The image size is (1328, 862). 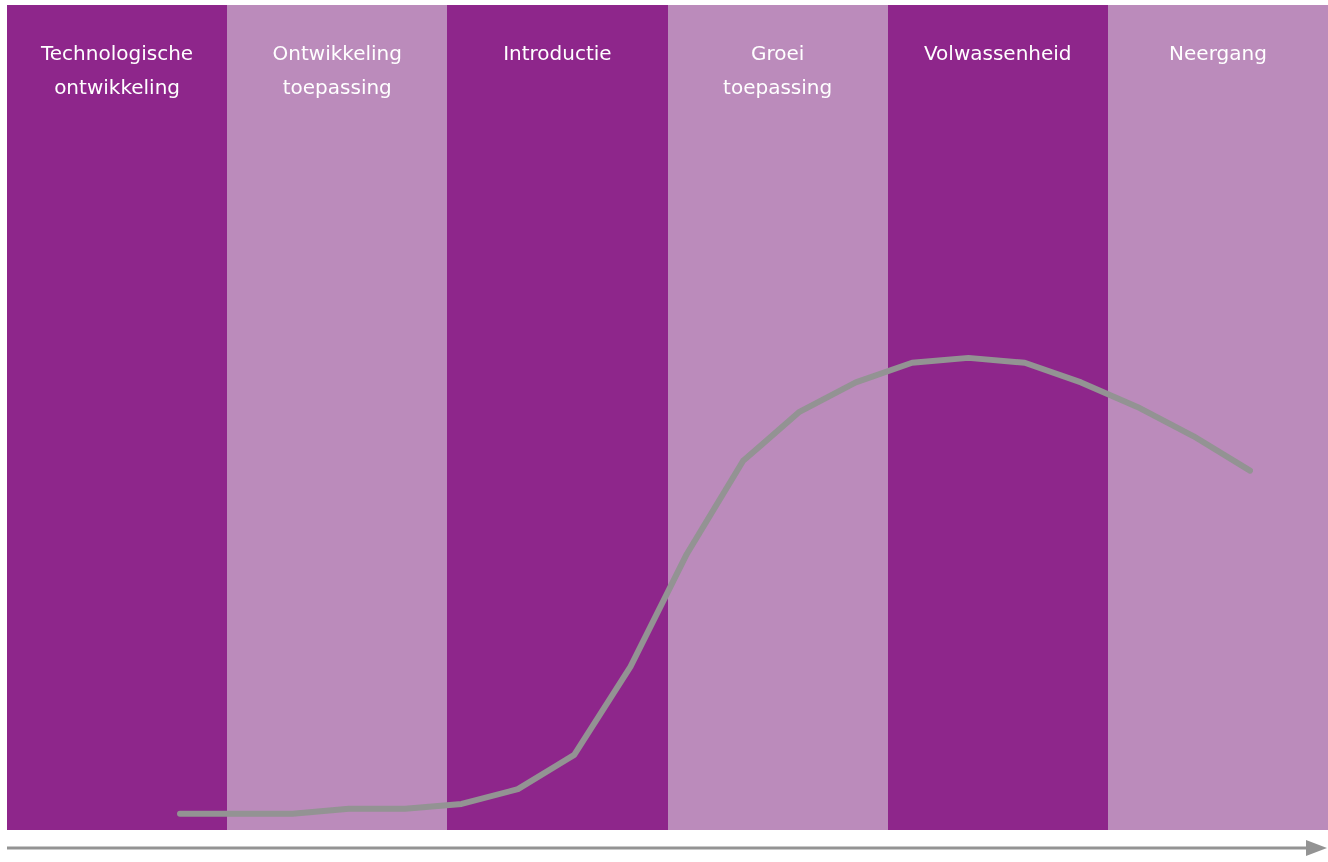 I want to click on text: Ontwikkeling toepassing, so click(x=337, y=70).